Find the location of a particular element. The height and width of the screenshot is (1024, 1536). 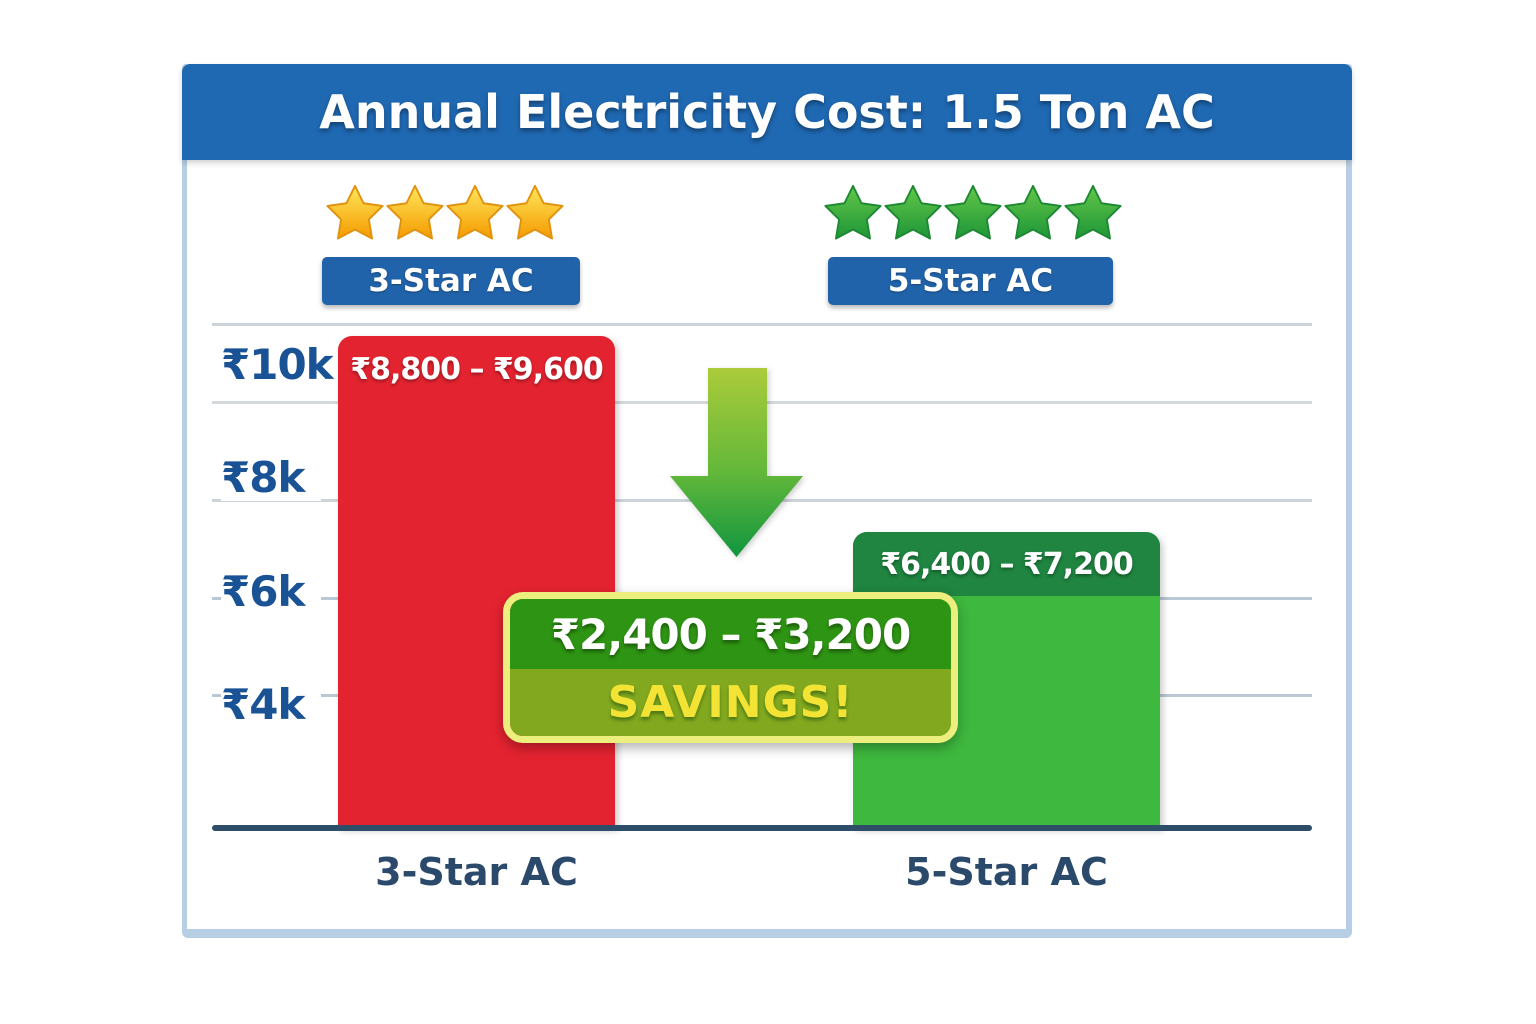

bar-3star-range-label: ₹8,800 – ₹9,600 is located at coordinates (476, 369).